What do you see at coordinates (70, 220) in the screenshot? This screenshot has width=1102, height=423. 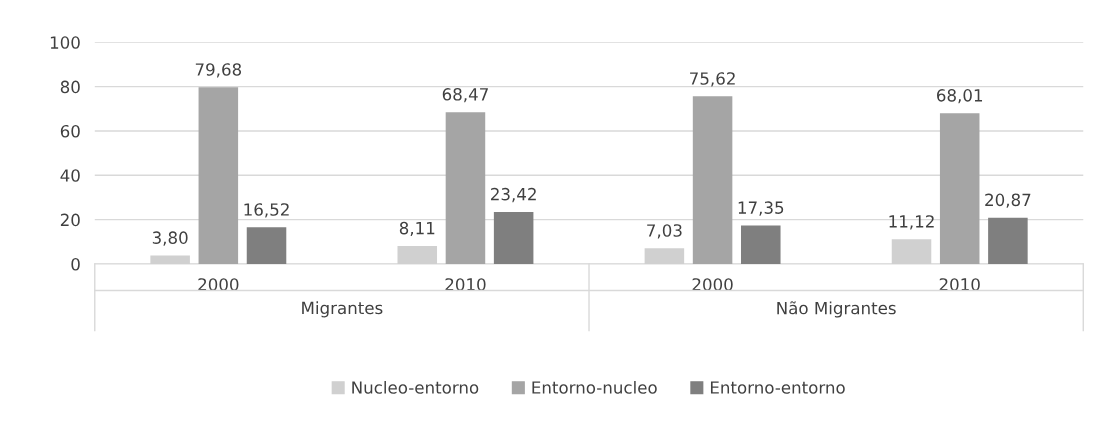 I see `y-tick-label: 20` at bounding box center [70, 220].